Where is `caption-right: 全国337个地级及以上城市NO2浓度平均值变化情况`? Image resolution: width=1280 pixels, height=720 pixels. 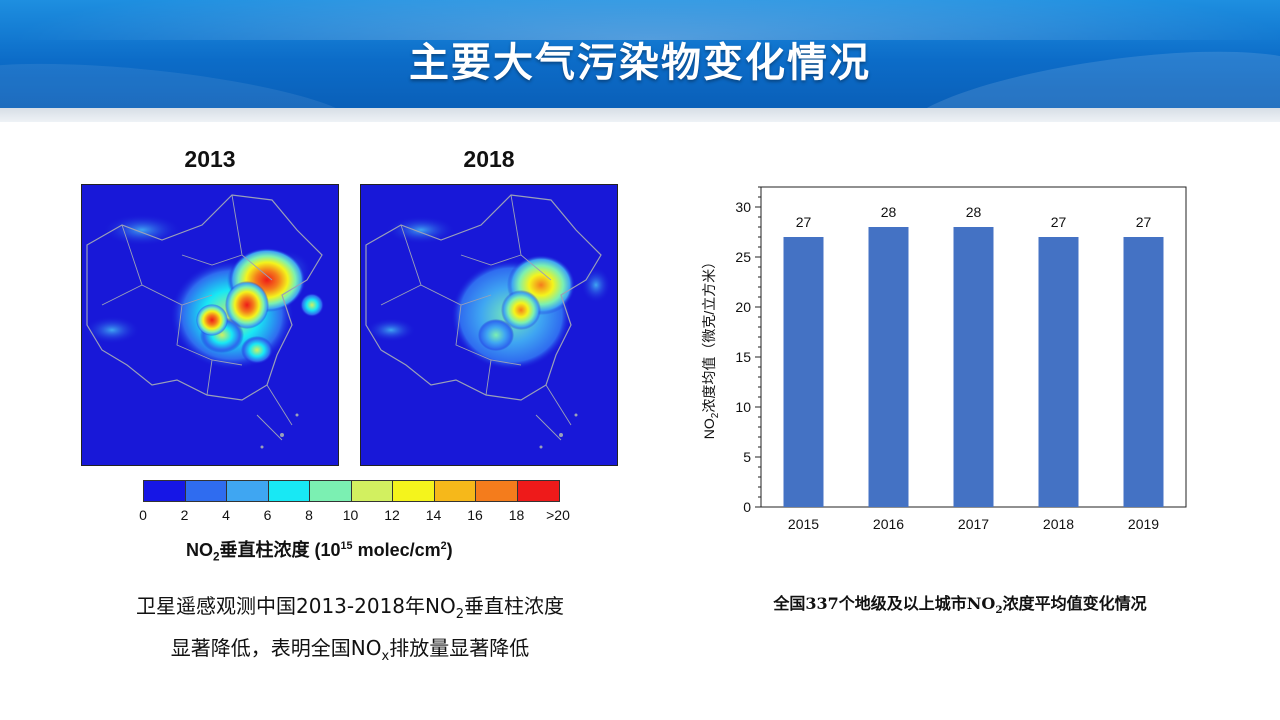
caption-right: 全国337个地级及以上城市NO2浓度平均值变化情况 is located at coordinates (960, 605).